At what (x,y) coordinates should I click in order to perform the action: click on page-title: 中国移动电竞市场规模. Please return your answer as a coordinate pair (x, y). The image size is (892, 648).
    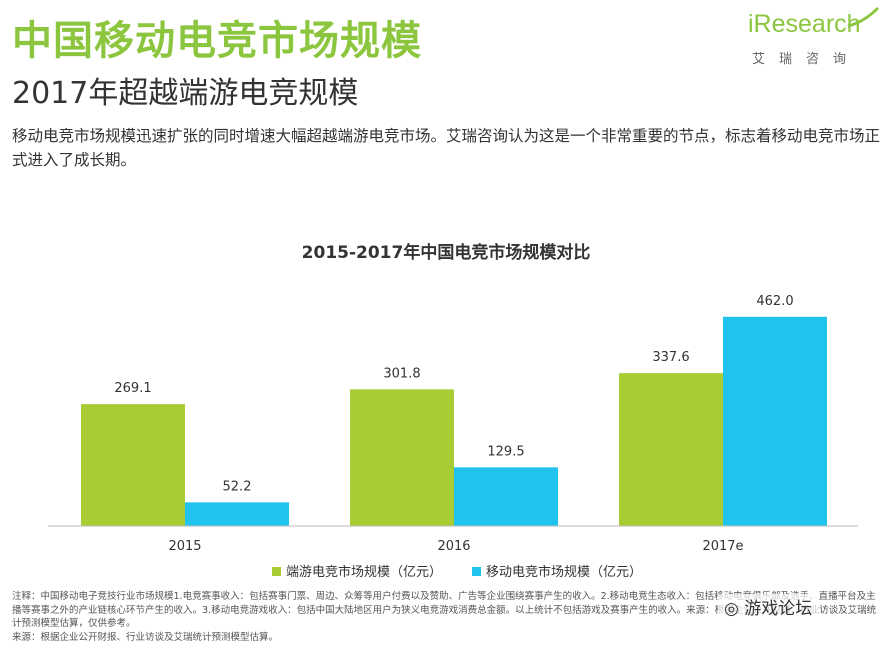
    Looking at the image, I should click on (217, 41).